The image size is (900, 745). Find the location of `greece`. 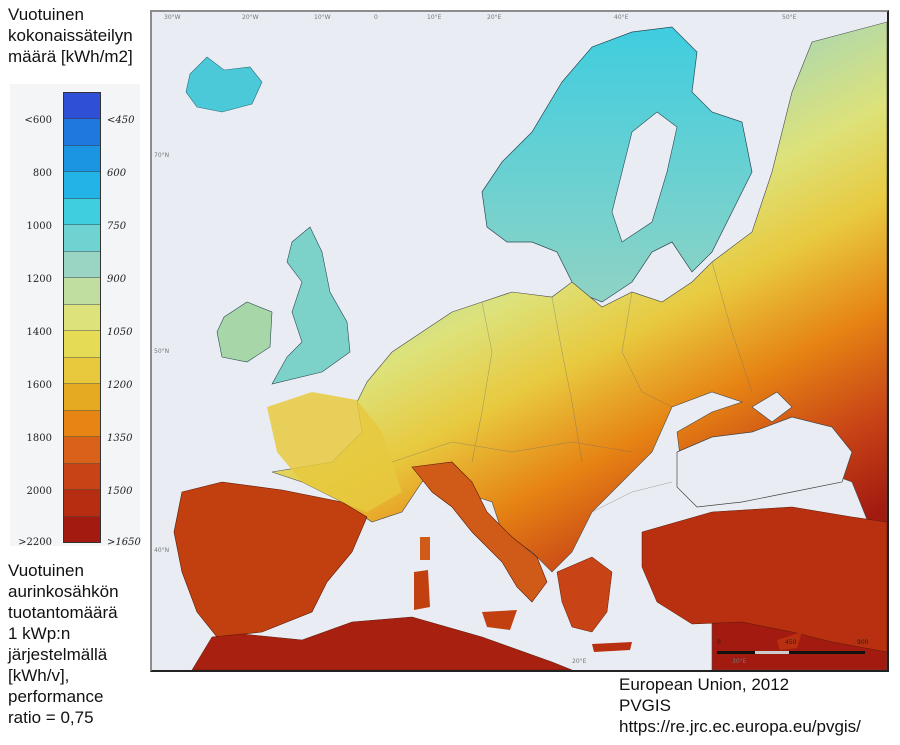

greece is located at coordinates (584, 594).